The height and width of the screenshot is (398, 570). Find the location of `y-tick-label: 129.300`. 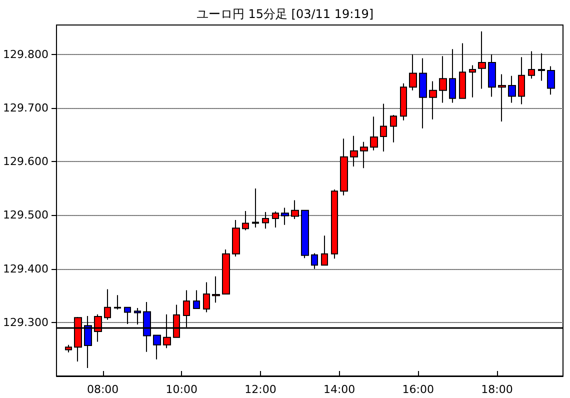

y-tick-label: 129.300 is located at coordinates (25, 322).